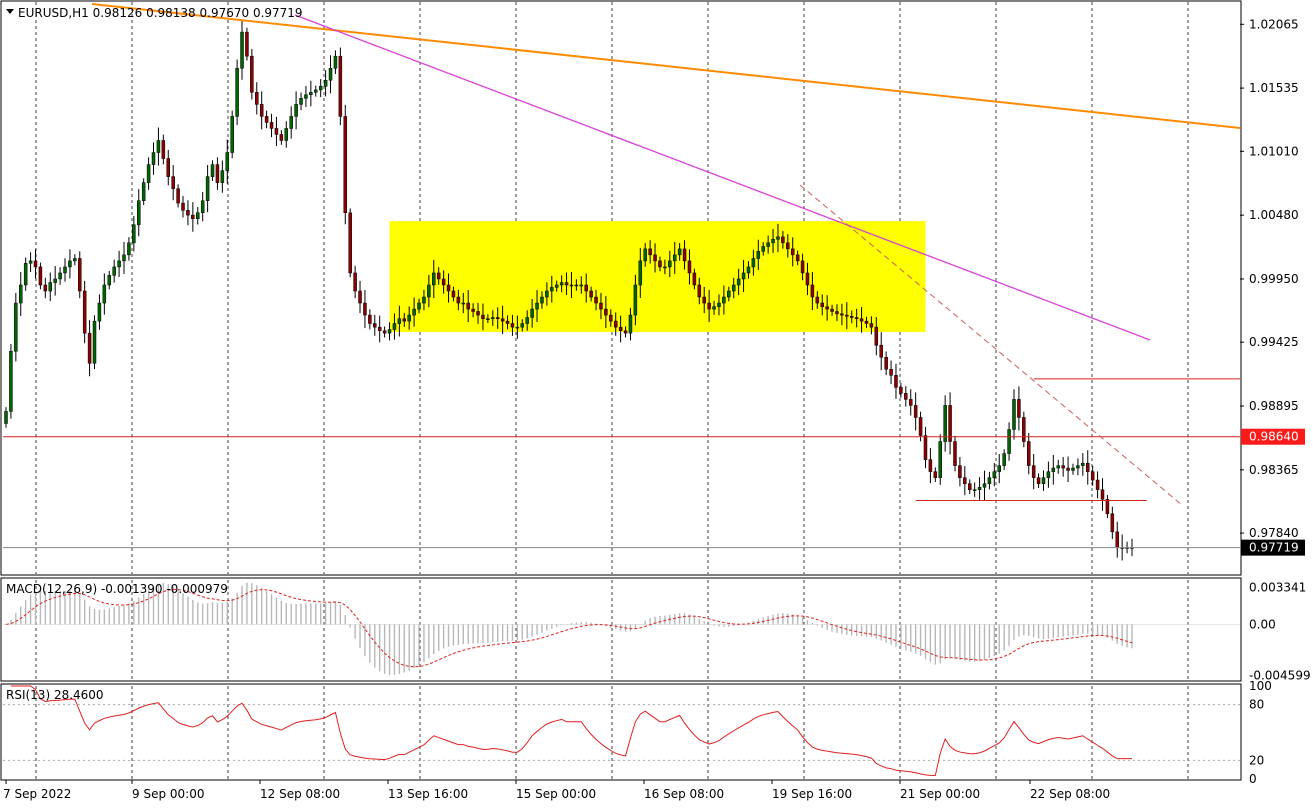 This screenshot has height=811, width=1313. Describe the element at coordinates (10, 11) in the screenshot. I see `symbol-dropdown-icon` at that location.